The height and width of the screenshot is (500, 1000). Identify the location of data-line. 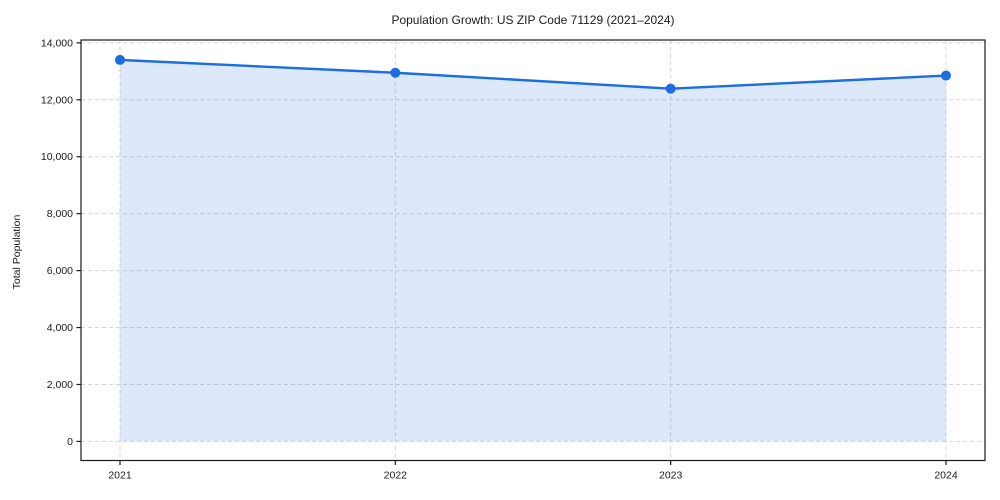
(533, 74).